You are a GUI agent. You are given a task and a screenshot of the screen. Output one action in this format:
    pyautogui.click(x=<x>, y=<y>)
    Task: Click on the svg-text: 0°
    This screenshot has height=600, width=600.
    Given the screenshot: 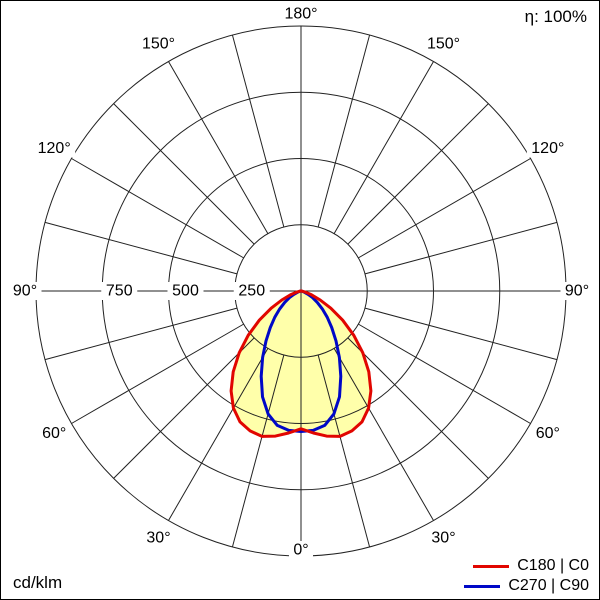 What is the action you would take?
    pyautogui.click(x=300, y=550)
    